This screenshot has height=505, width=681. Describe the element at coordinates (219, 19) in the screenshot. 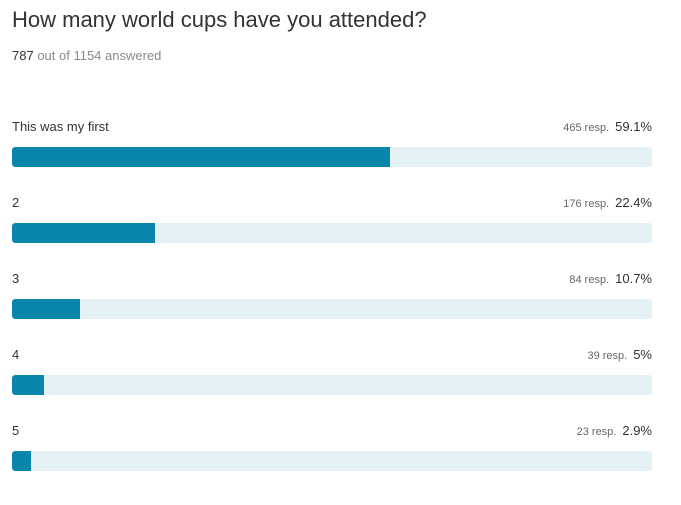

I see `question-title: How many world cups have you attended?` at that location.